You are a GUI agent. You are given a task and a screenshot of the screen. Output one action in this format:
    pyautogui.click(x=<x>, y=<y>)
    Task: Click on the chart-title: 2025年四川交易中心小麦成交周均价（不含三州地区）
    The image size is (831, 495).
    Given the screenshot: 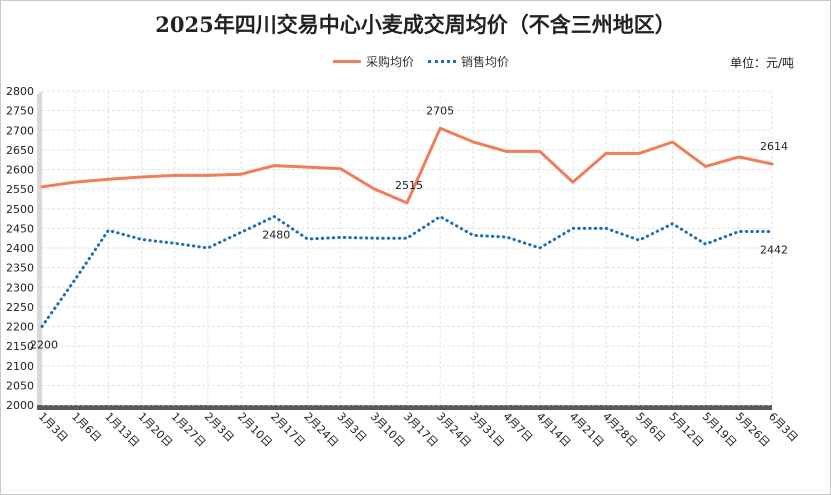 What is the action you would take?
    pyautogui.click(x=415, y=24)
    